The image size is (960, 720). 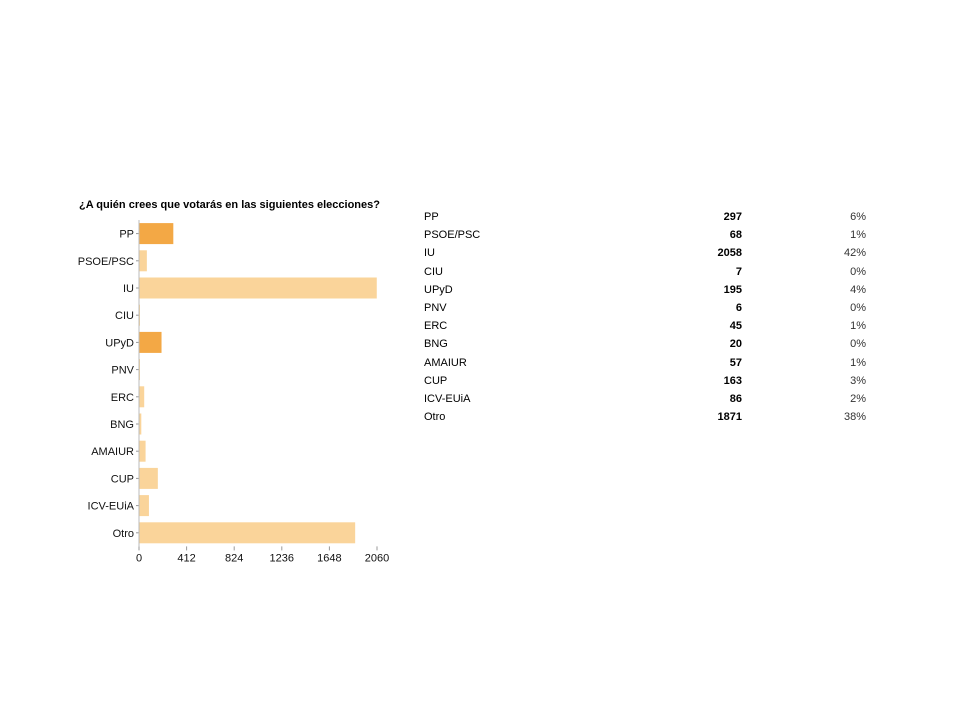 What do you see at coordinates (436, 326) in the screenshot?
I see `party-name: ERC` at bounding box center [436, 326].